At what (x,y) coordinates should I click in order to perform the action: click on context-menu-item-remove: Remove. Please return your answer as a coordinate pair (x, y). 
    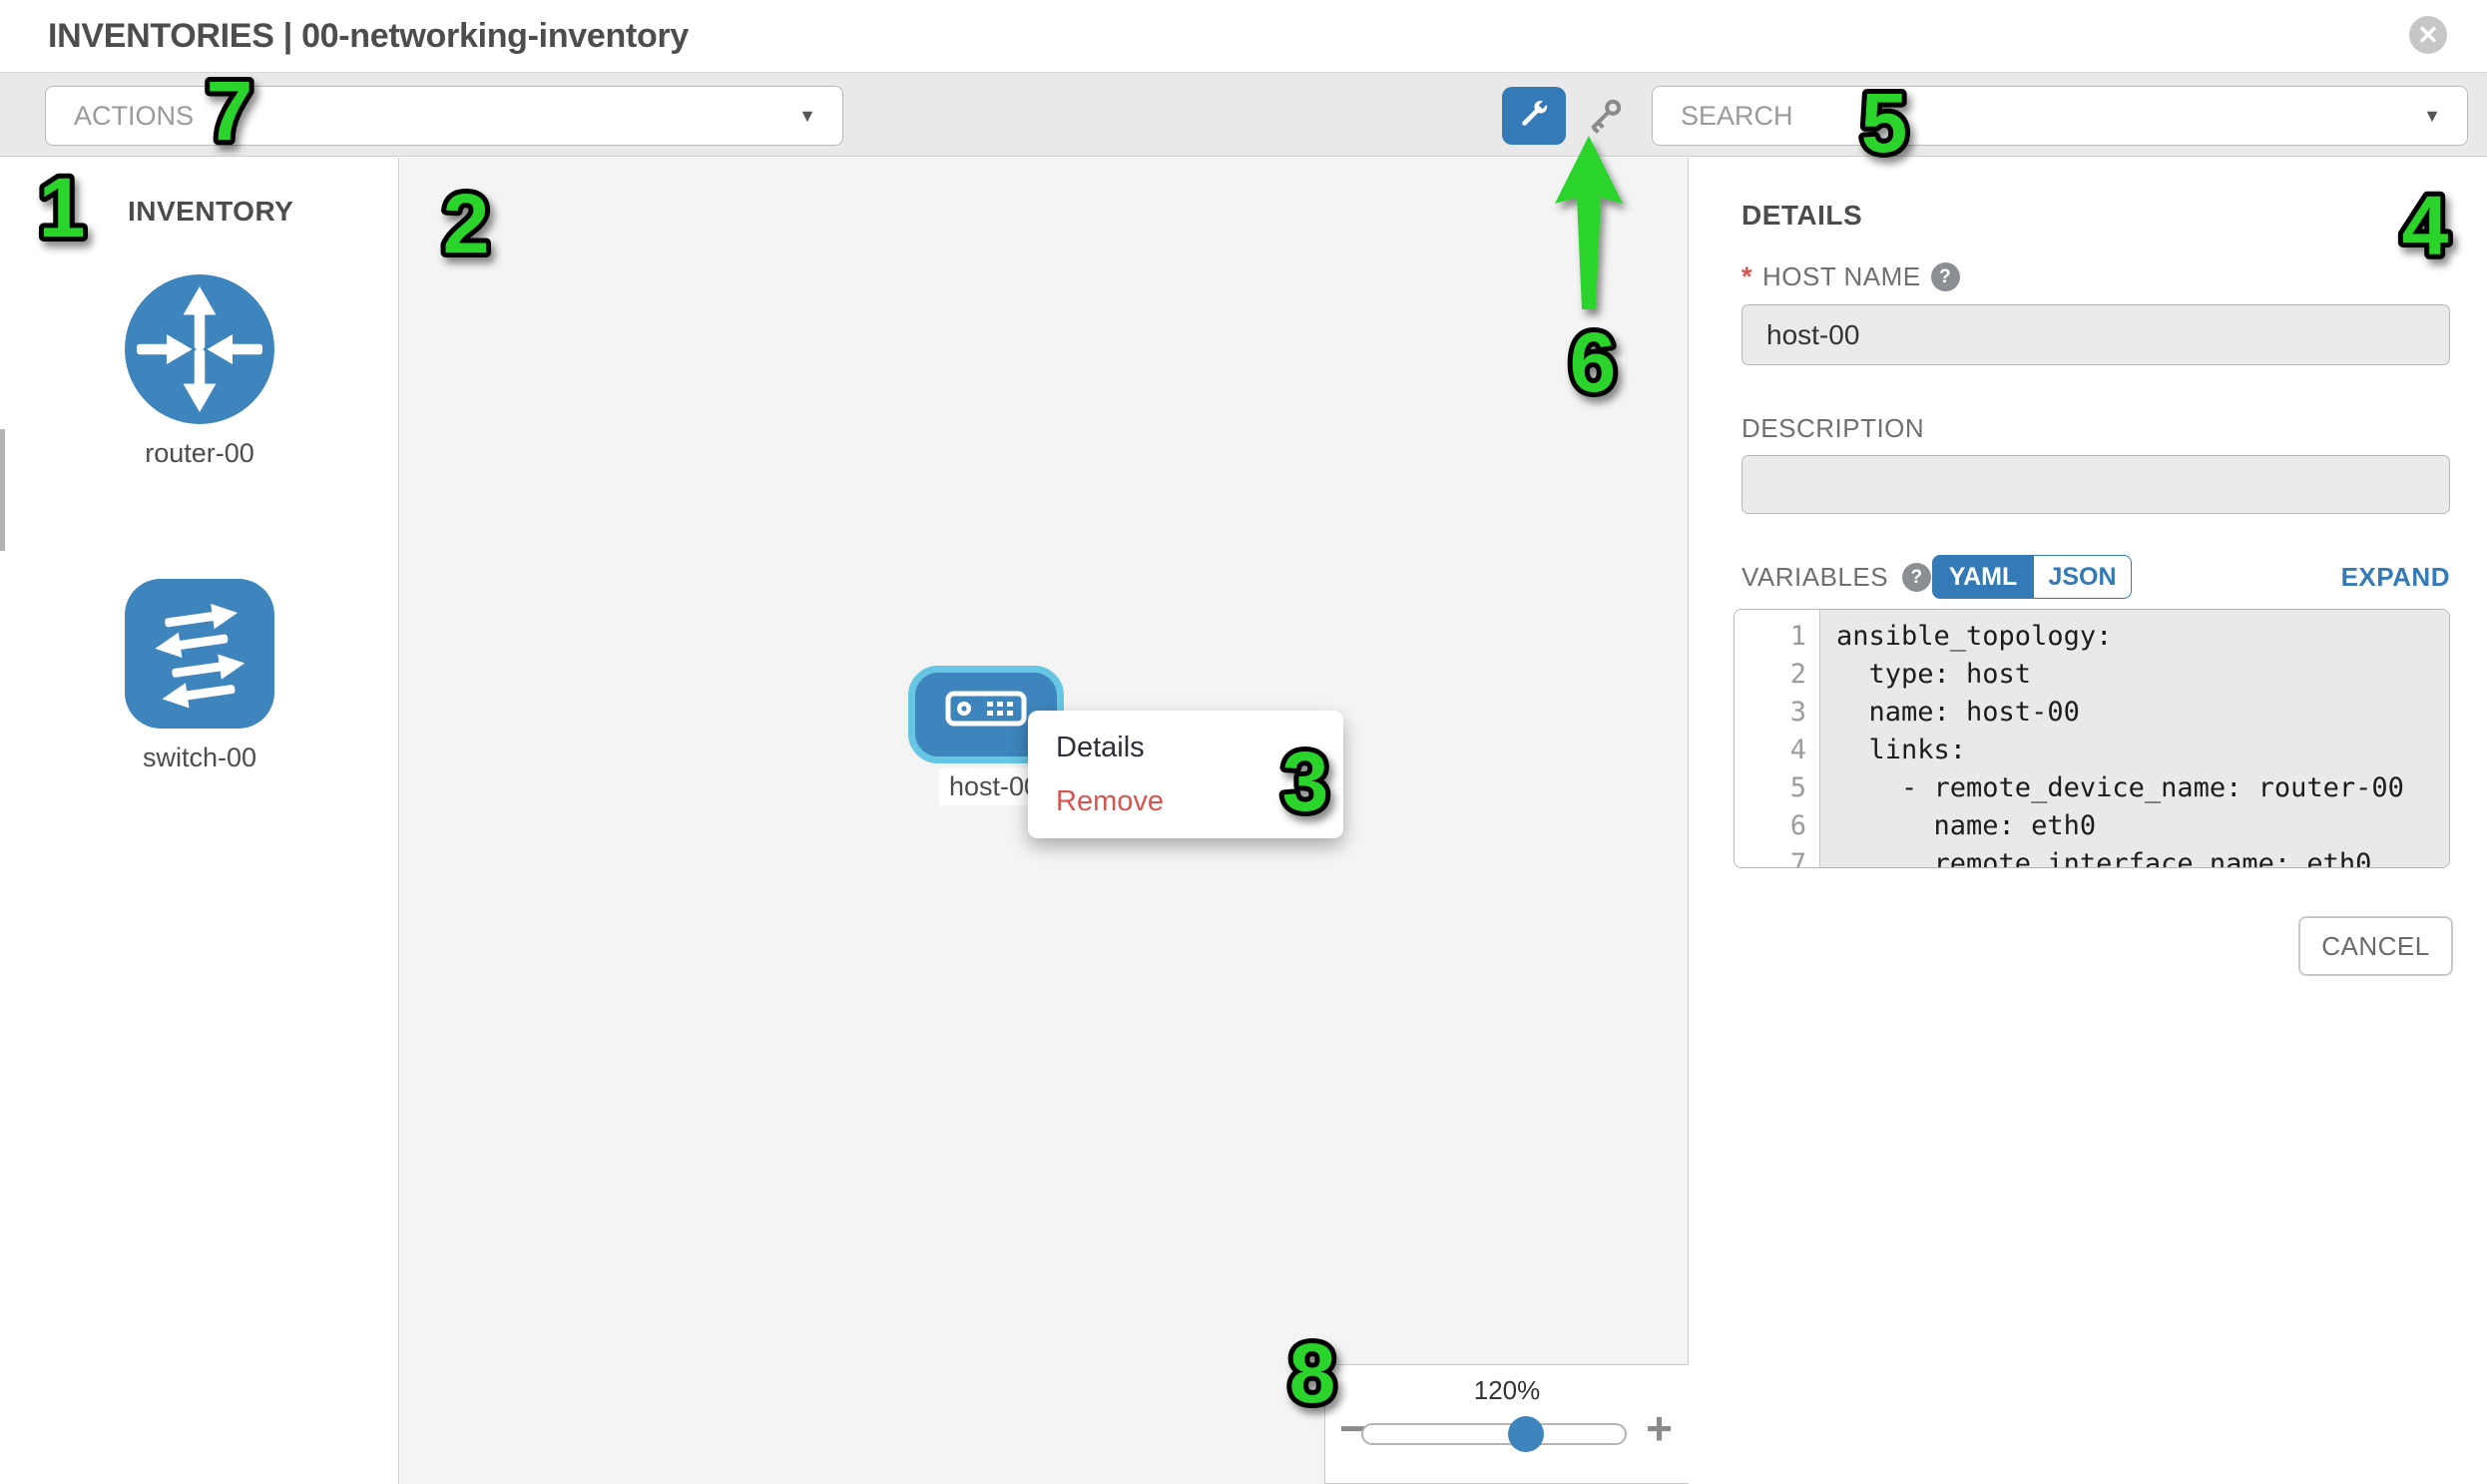
    Looking at the image, I should click on (1110, 800).